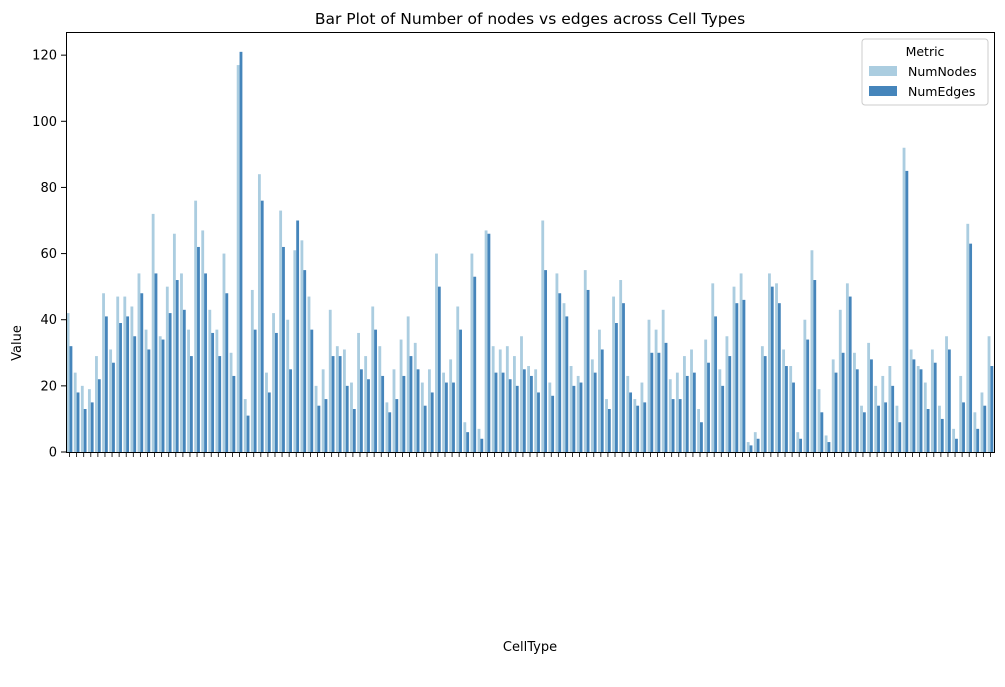  Describe the element at coordinates (925, 51) in the screenshot. I see `legend-title: Metric` at that location.